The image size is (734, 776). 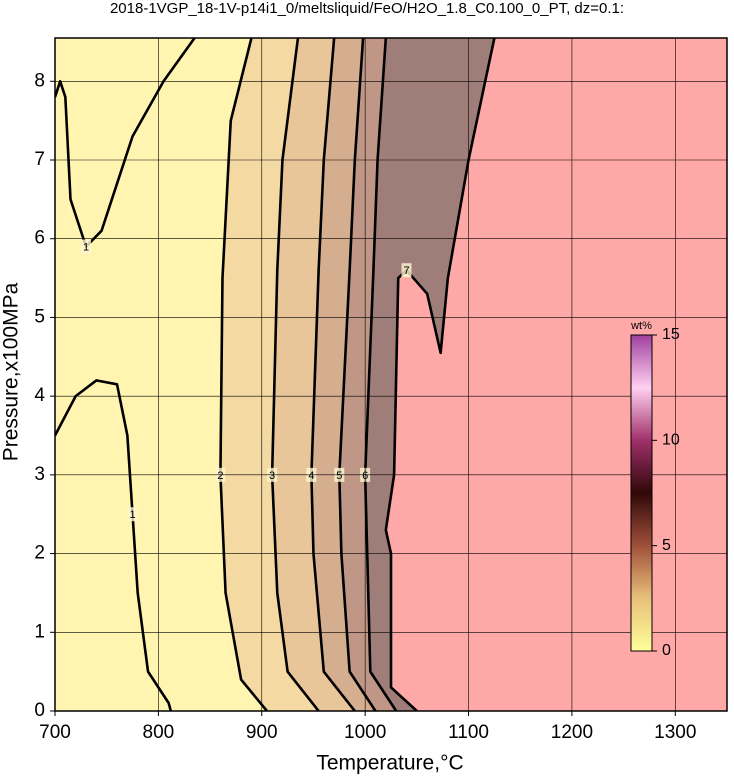 I want to click on y-tick-label: 4, so click(x=39, y=395).